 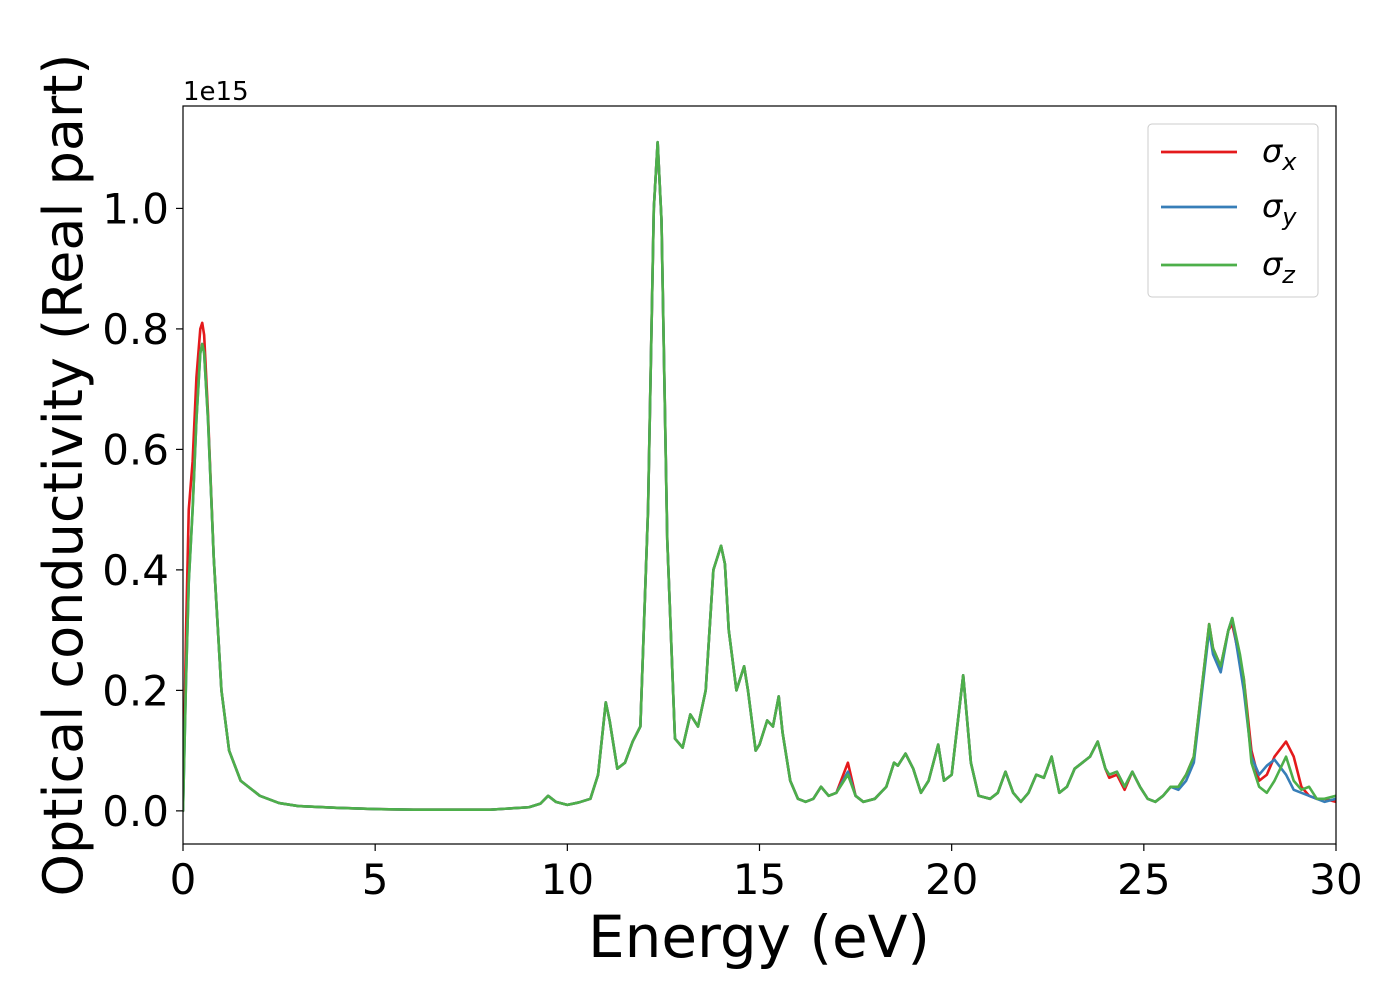 What do you see at coordinates (135, 208) in the screenshot?
I see `y-tick-label: 1.0` at bounding box center [135, 208].